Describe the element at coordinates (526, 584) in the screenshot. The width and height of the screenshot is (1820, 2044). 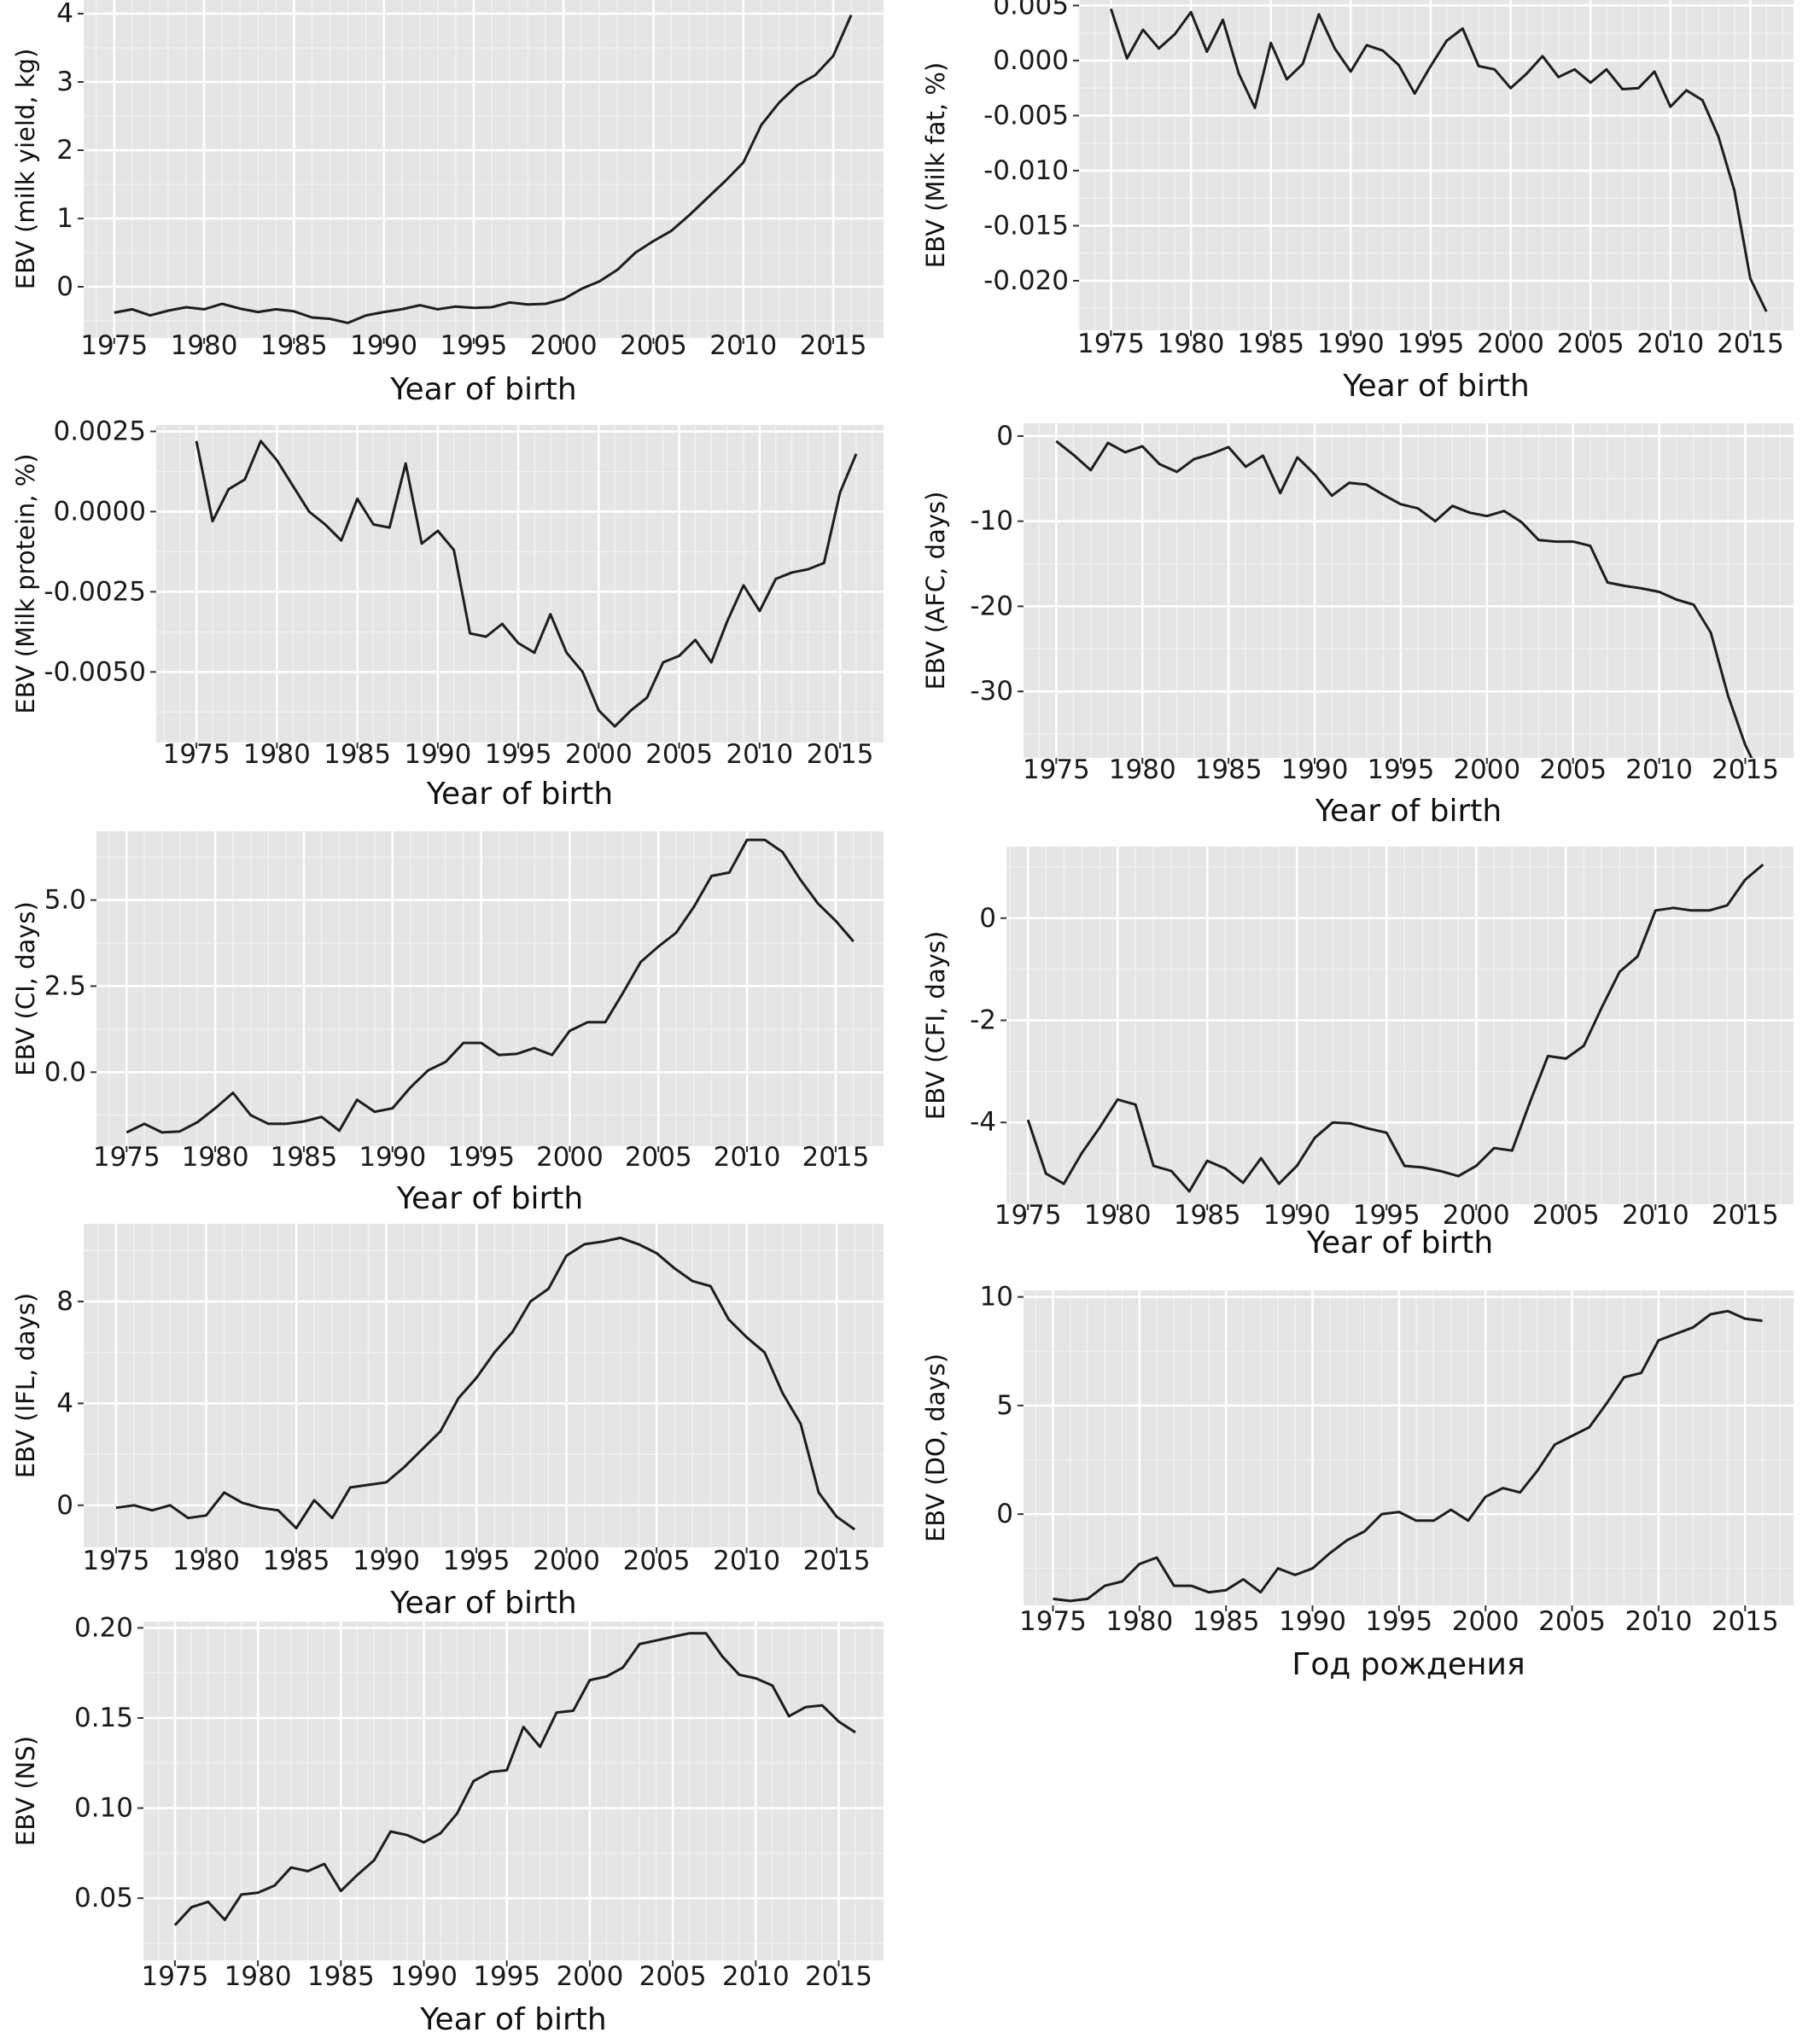
I see `series-line-milk-protein` at that location.